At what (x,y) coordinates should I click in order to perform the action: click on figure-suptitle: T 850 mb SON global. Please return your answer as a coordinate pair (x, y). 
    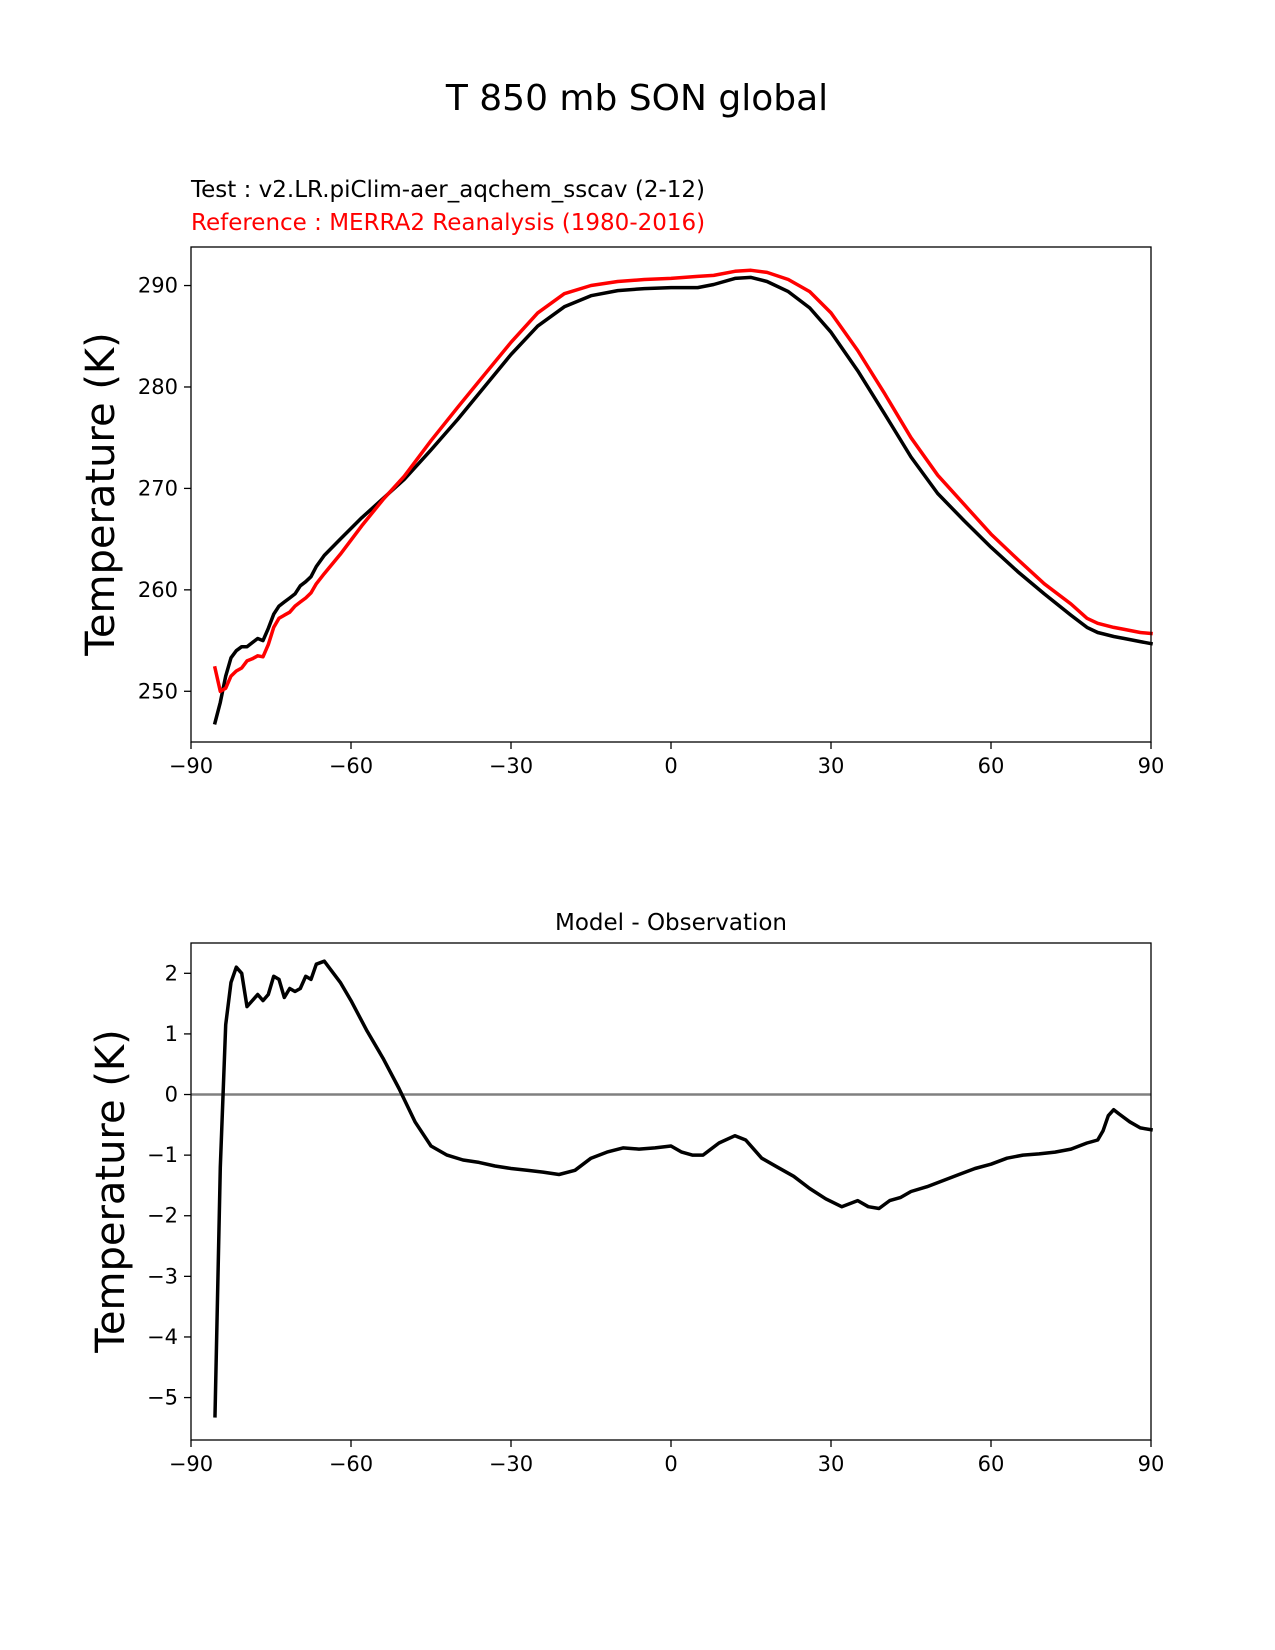
    Looking at the image, I should click on (636, 98).